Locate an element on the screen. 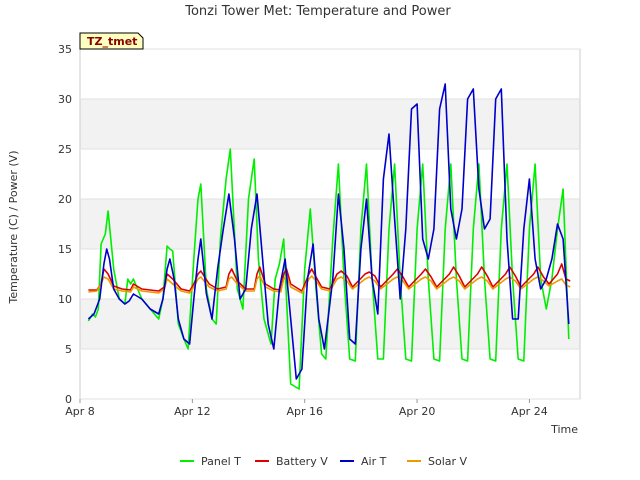 The image size is (640, 480). badge: TZ_tmet is located at coordinates (111, 41).